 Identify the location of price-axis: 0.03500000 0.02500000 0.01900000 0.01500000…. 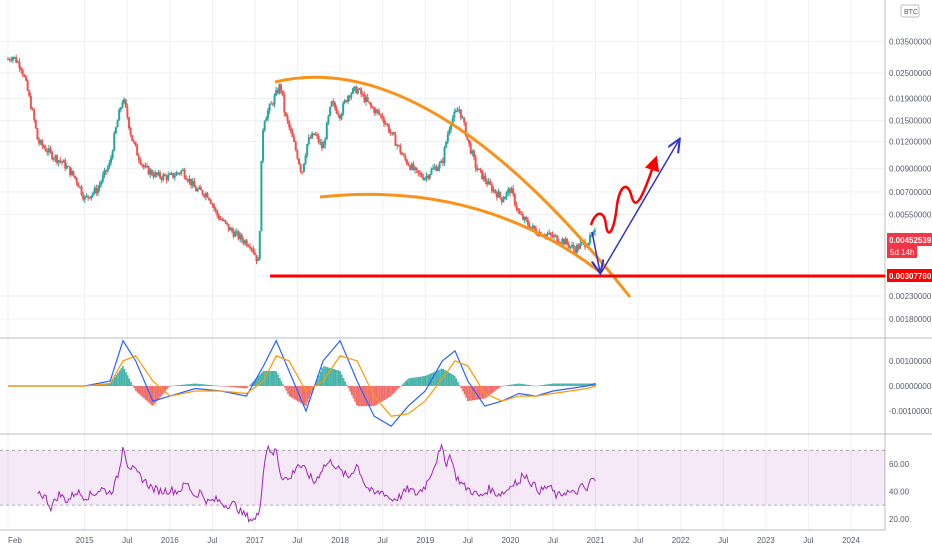
(910, 180).